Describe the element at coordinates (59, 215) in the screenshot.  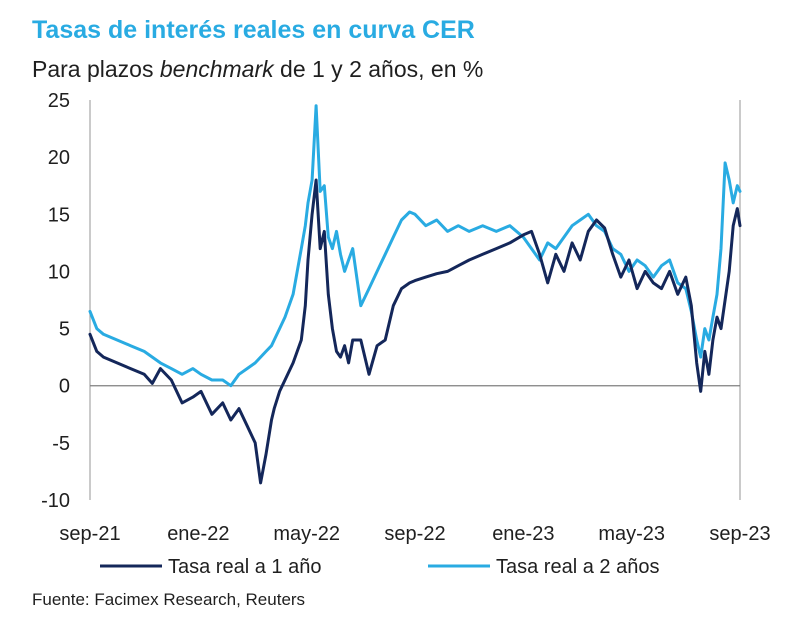
I see `y-tick-label: 15` at that location.